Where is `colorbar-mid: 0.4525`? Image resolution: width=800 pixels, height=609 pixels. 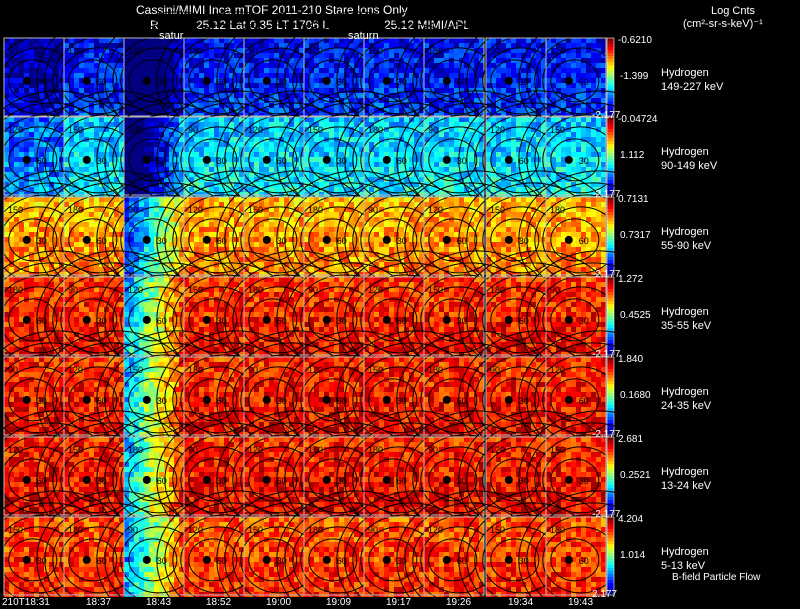
colorbar-mid: 0.4525 is located at coordinates (635, 315).